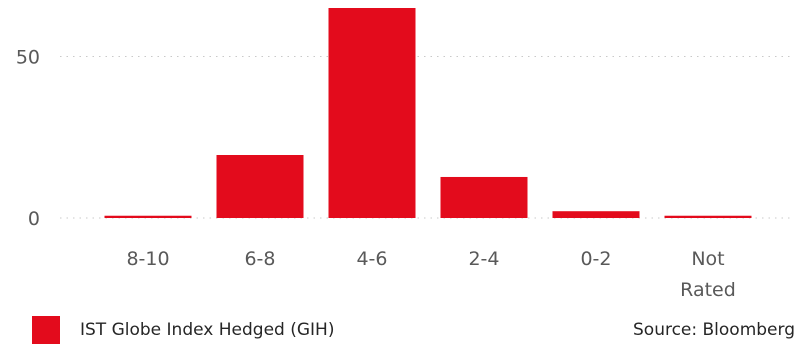 The image size is (805, 349). Describe the element at coordinates (708, 216) in the screenshot. I see `bar-not-rated` at that location.